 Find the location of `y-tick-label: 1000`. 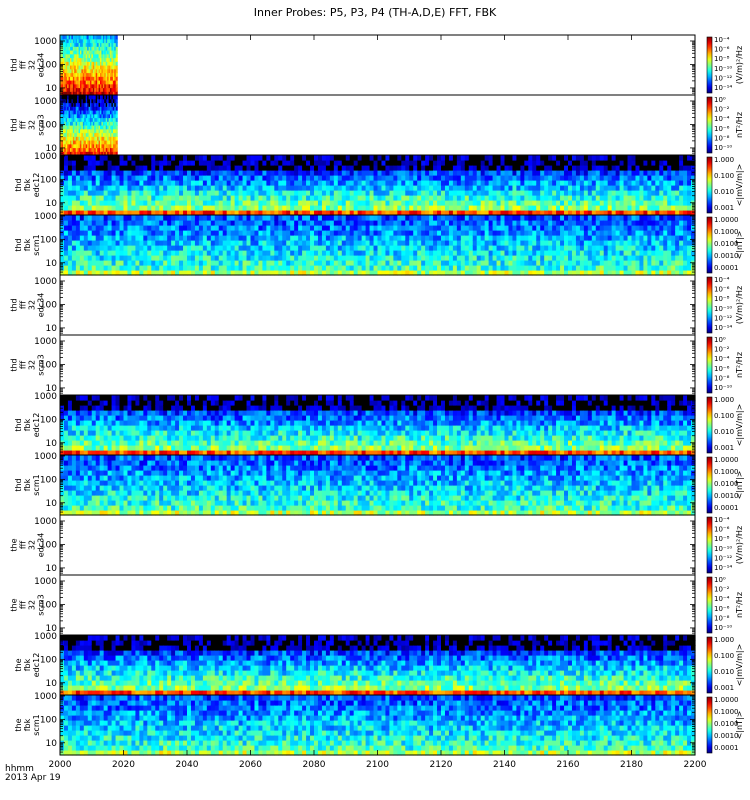

y-tick-label: 1000 is located at coordinates (45, 102).